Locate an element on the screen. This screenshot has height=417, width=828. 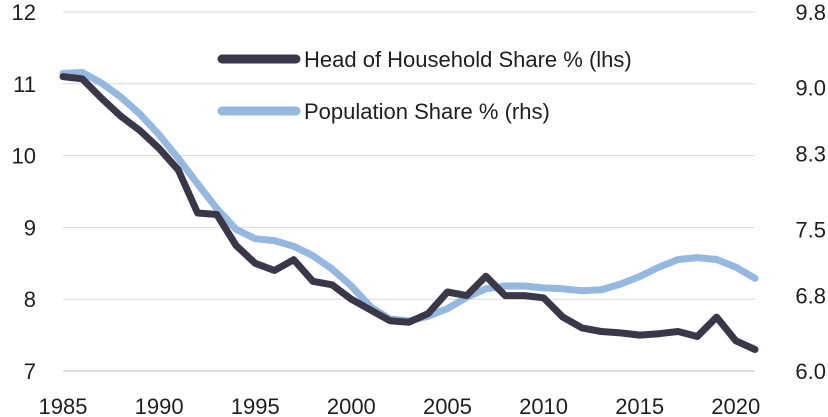
legend-label-head-of-household: Head of Household Share % (lhs) is located at coordinates (468, 59).